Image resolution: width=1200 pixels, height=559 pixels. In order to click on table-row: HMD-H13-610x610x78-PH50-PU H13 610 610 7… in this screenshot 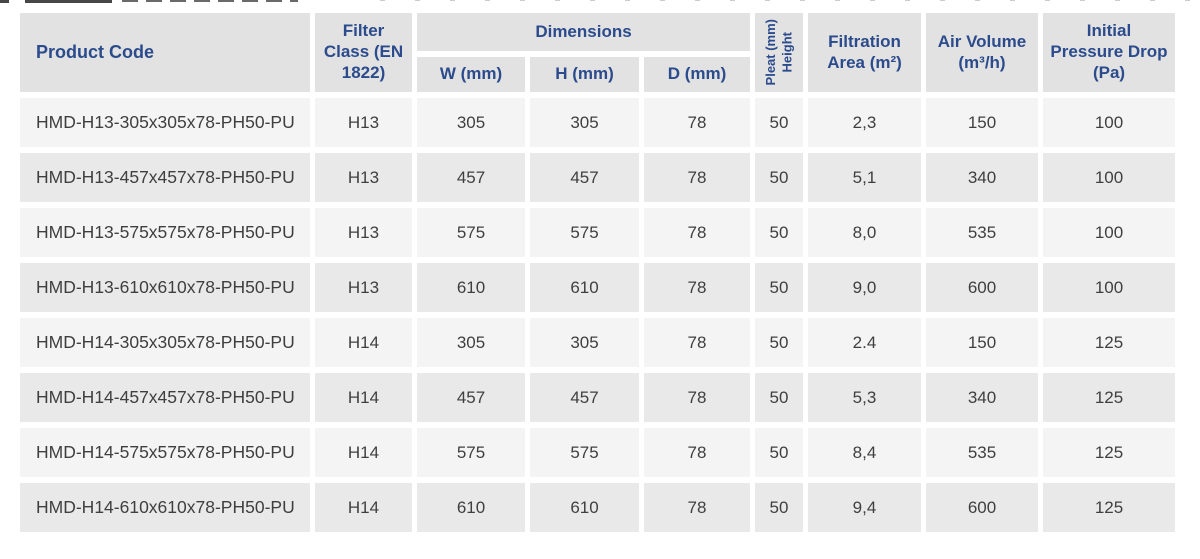, I will do `click(597, 287)`.